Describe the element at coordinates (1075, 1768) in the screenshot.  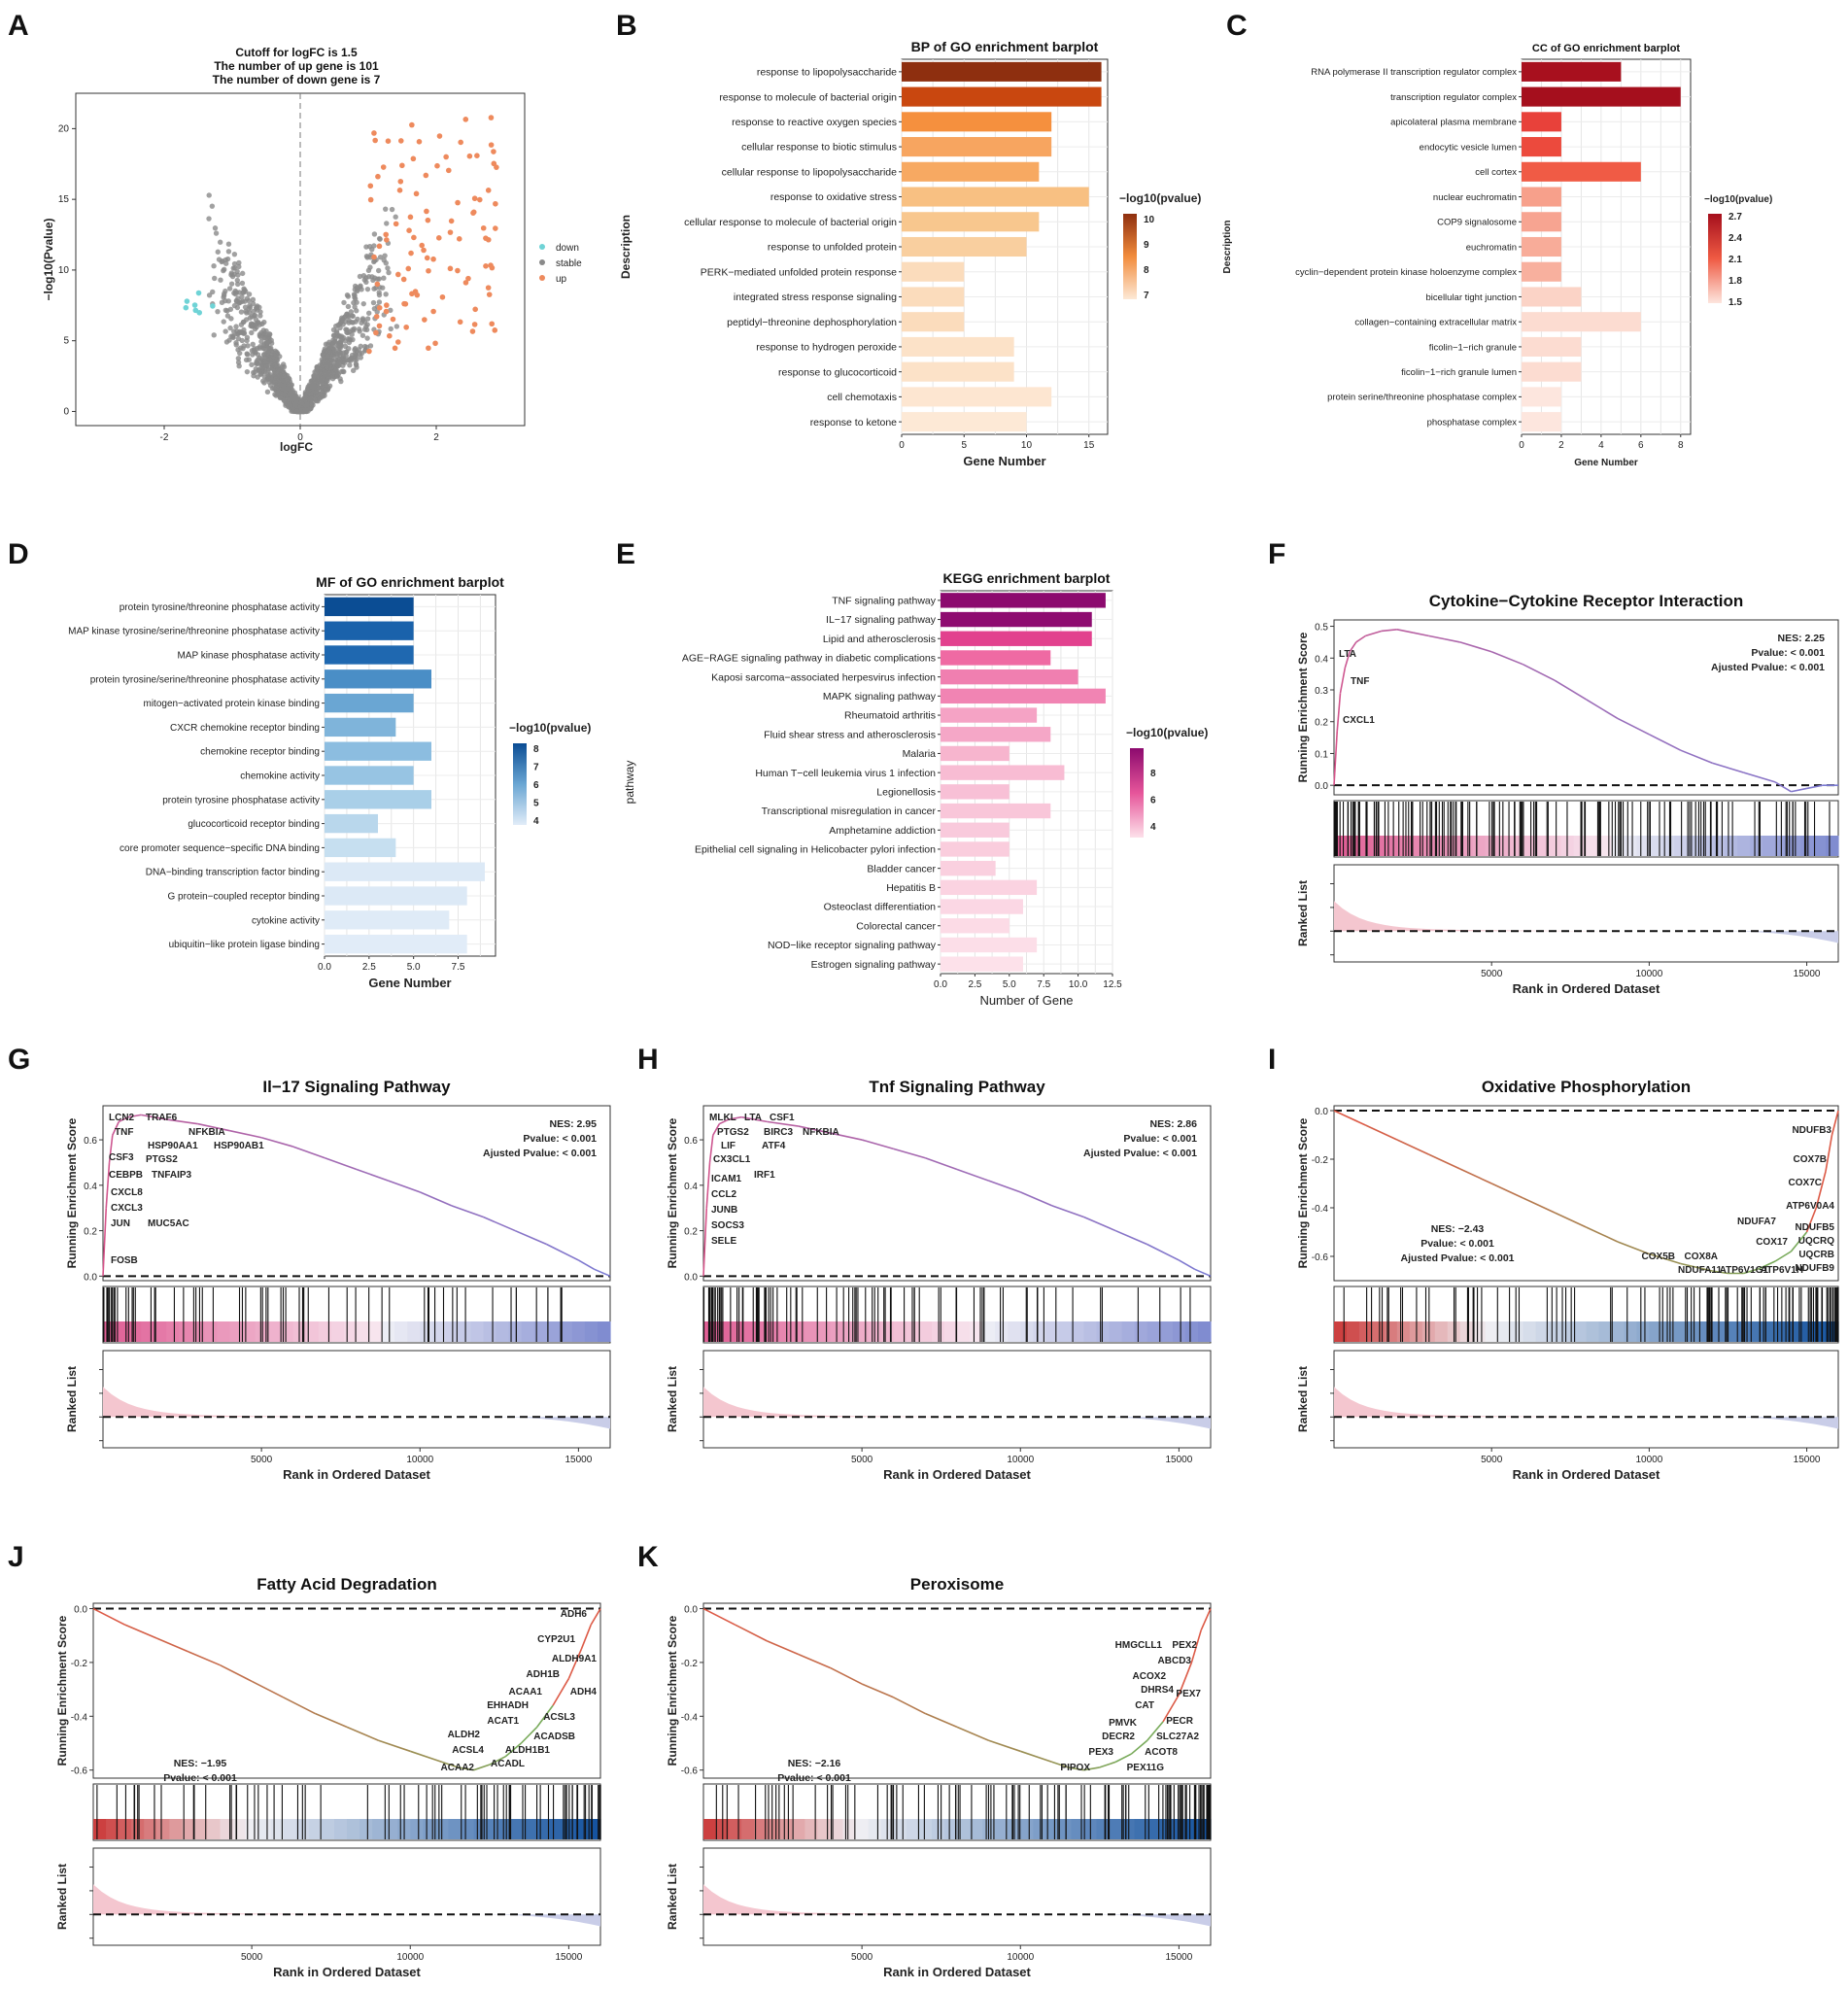
I see `gene-label: PIPOX` at that location.